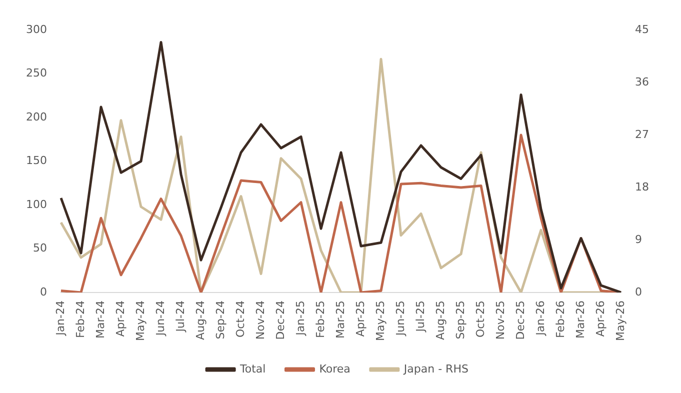 Image resolution: width=681 pixels, height=393 pixels. What do you see at coordinates (260, 320) in the screenshot?
I see `x-tick-label: Nov-24` at bounding box center [260, 320].